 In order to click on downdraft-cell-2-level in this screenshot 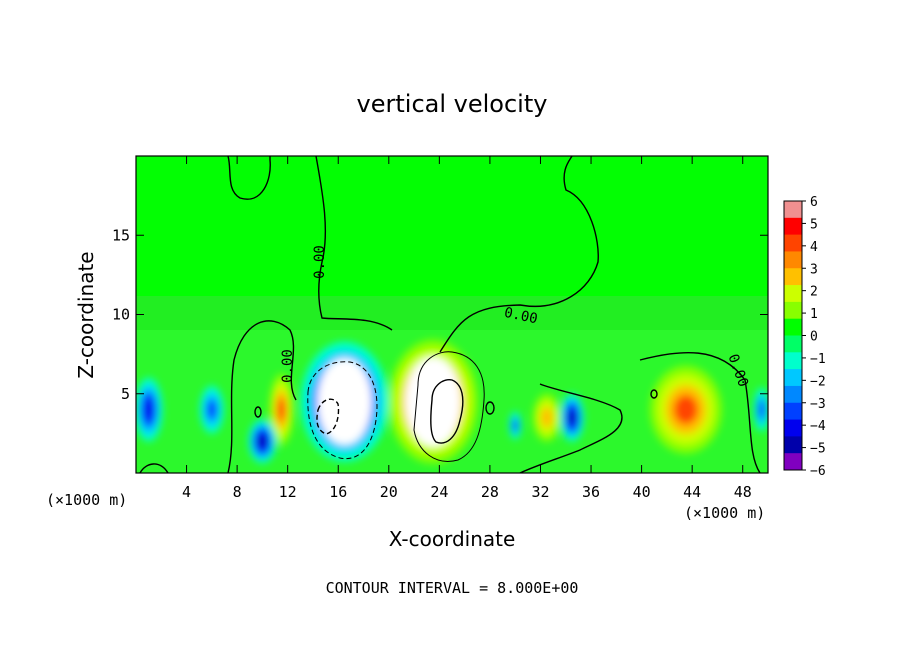, I will do `click(211, 409)`.